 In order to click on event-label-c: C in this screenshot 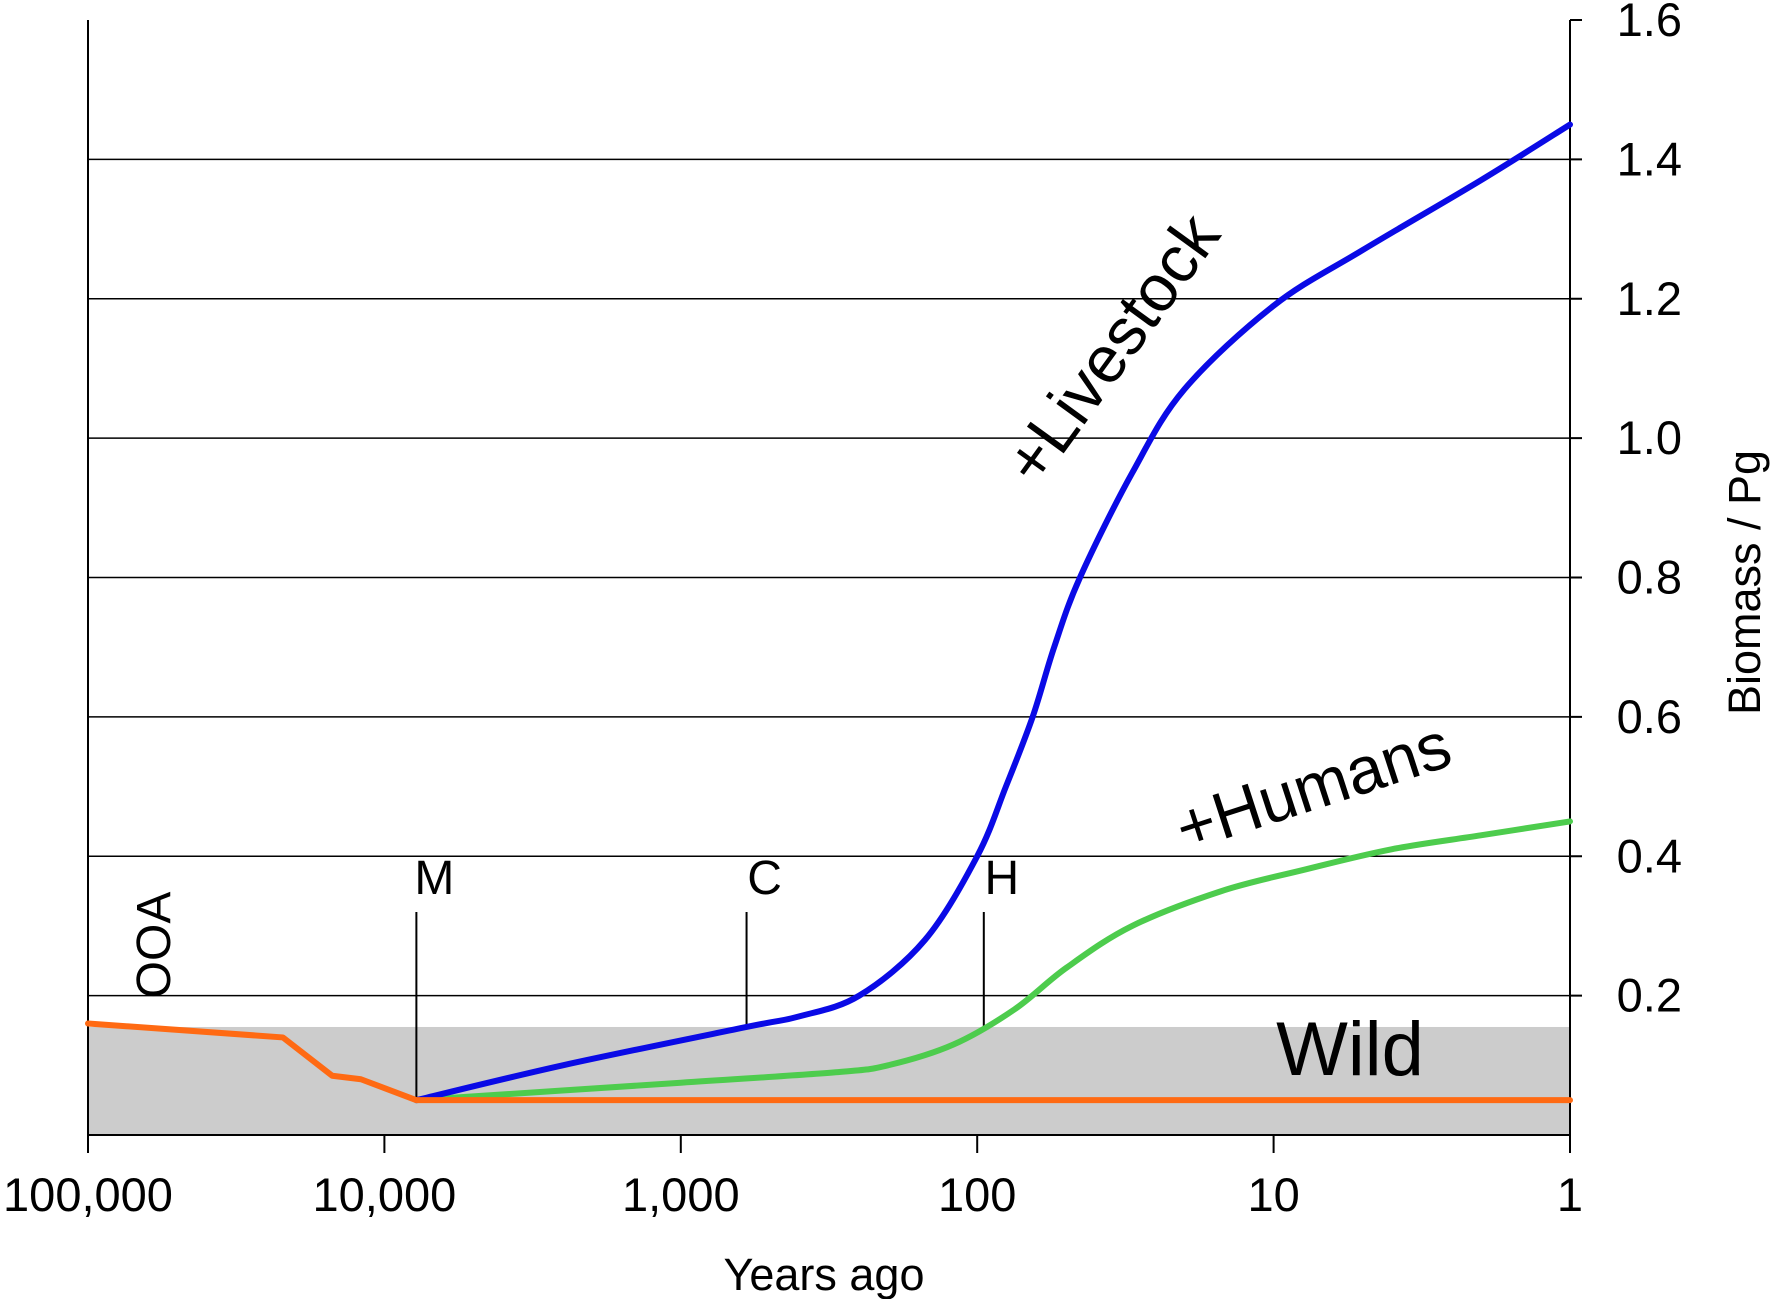, I will do `click(764, 878)`.